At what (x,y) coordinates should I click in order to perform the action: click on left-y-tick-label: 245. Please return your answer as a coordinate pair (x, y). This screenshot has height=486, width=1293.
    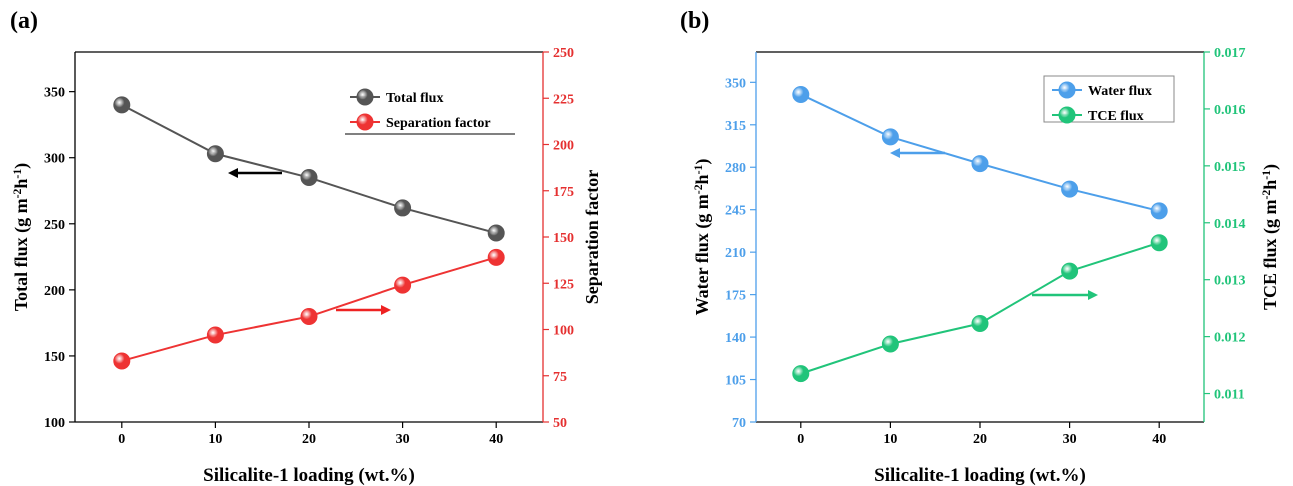
    Looking at the image, I should click on (735, 211).